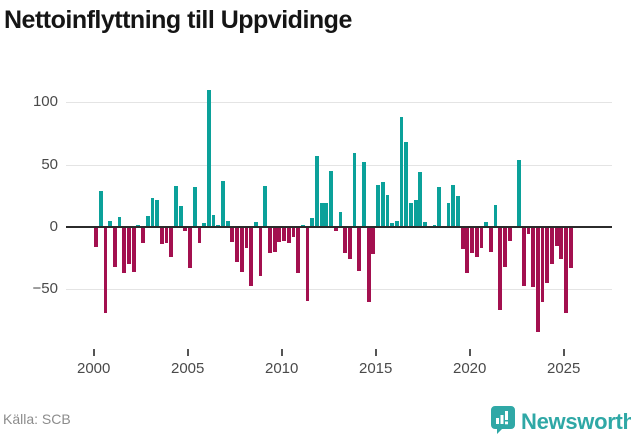  What do you see at coordinates (45, 289) in the screenshot?
I see `y-axis-tick-label: −50` at bounding box center [45, 289].